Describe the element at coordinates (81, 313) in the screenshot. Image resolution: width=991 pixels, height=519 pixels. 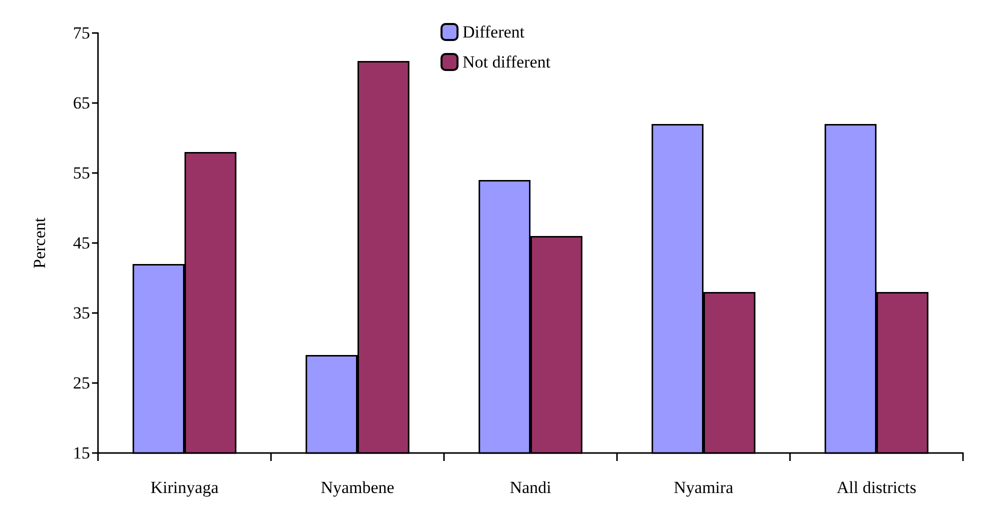
I see `y-tick-label: 35` at that location.